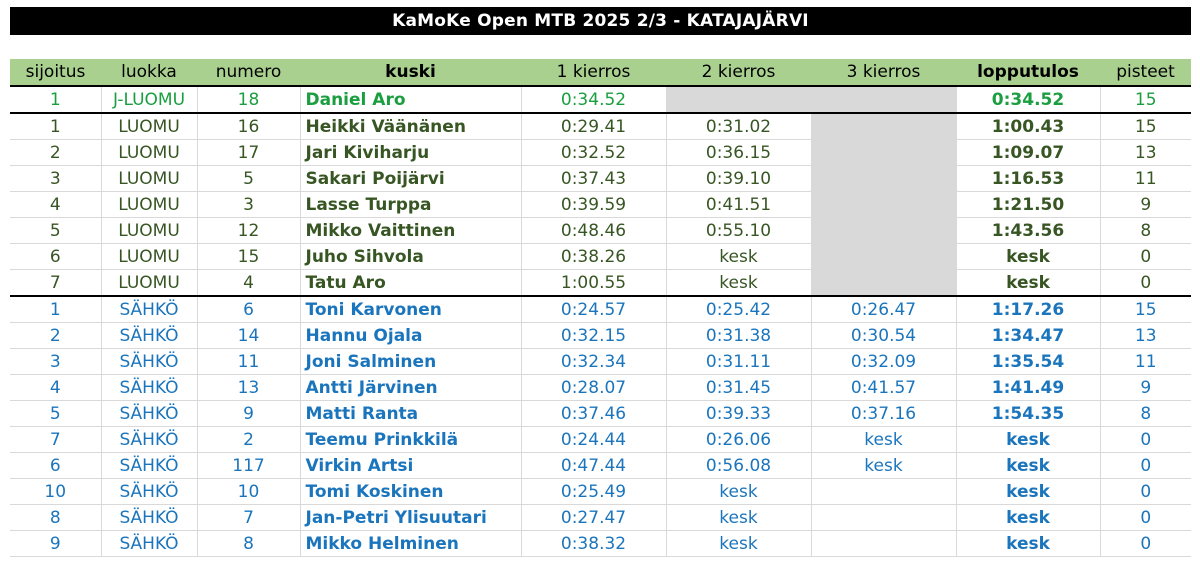 Image resolution: width=1200 pixels, height=561 pixels. What do you see at coordinates (1027, 387) in the screenshot?
I see `cell-lopputulos: 1:41.49` at bounding box center [1027, 387].